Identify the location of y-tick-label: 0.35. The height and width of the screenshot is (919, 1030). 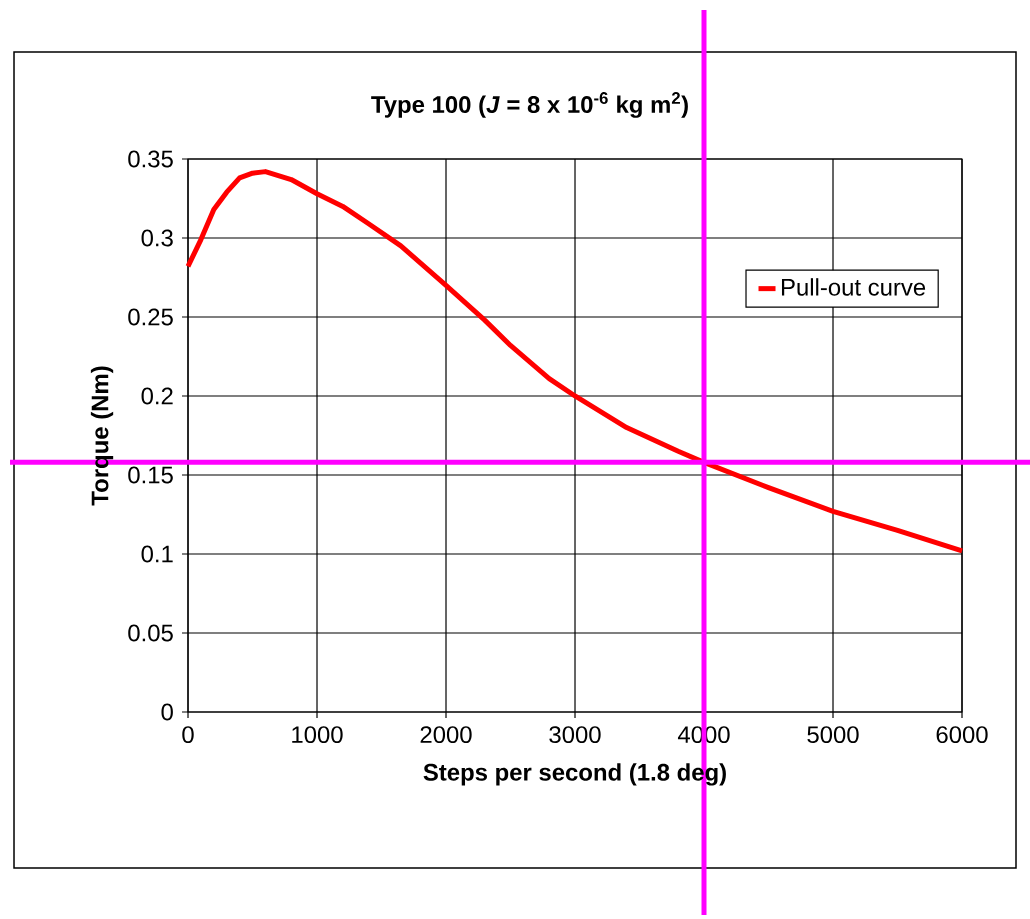
(150, 159).